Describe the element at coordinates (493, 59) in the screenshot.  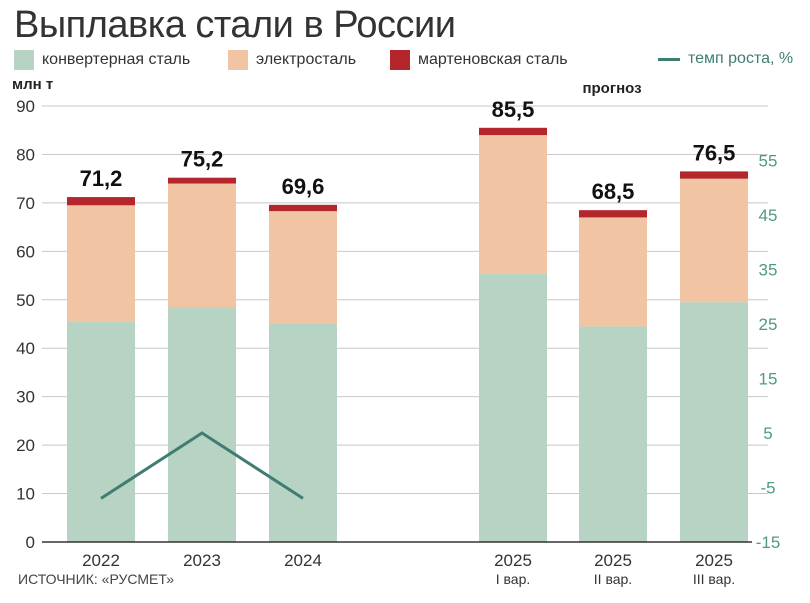
I see `legend-label-openhearth: мартеновская сталь` at that location.